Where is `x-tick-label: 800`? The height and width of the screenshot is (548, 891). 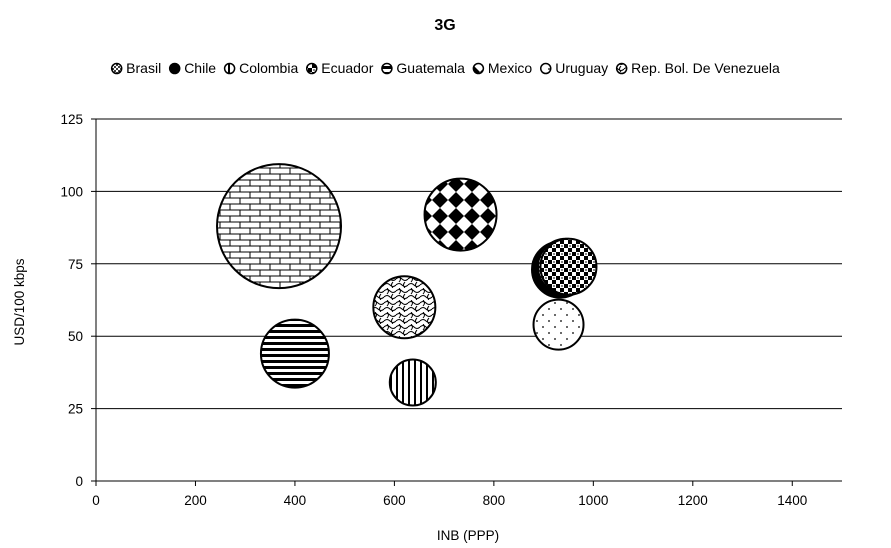 x-tick-label: 800 is located at coordinates (494, 500).